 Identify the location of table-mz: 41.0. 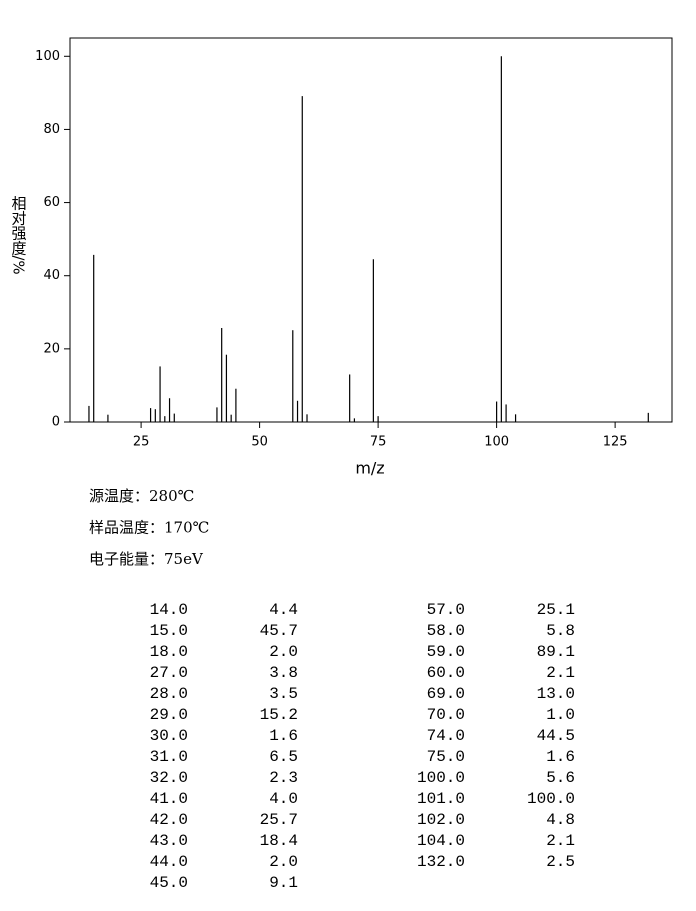
(169, 799).